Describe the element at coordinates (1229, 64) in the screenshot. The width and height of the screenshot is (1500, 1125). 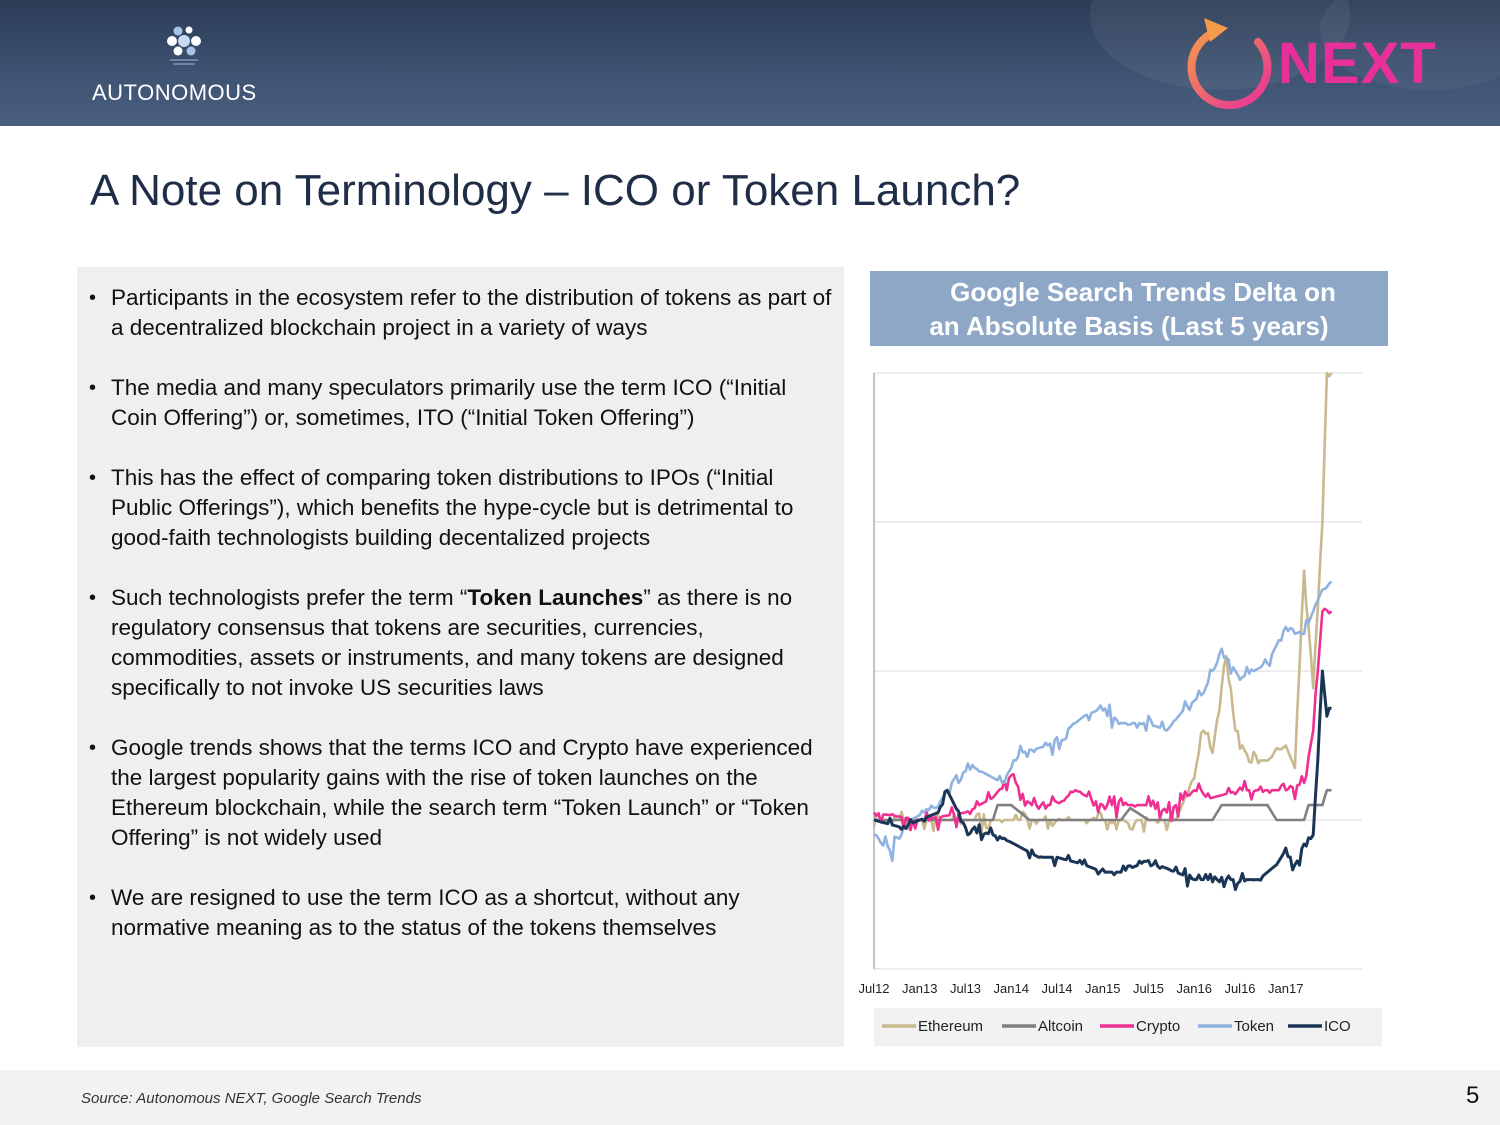
I see `next-circular-arrow-icon` at that location.